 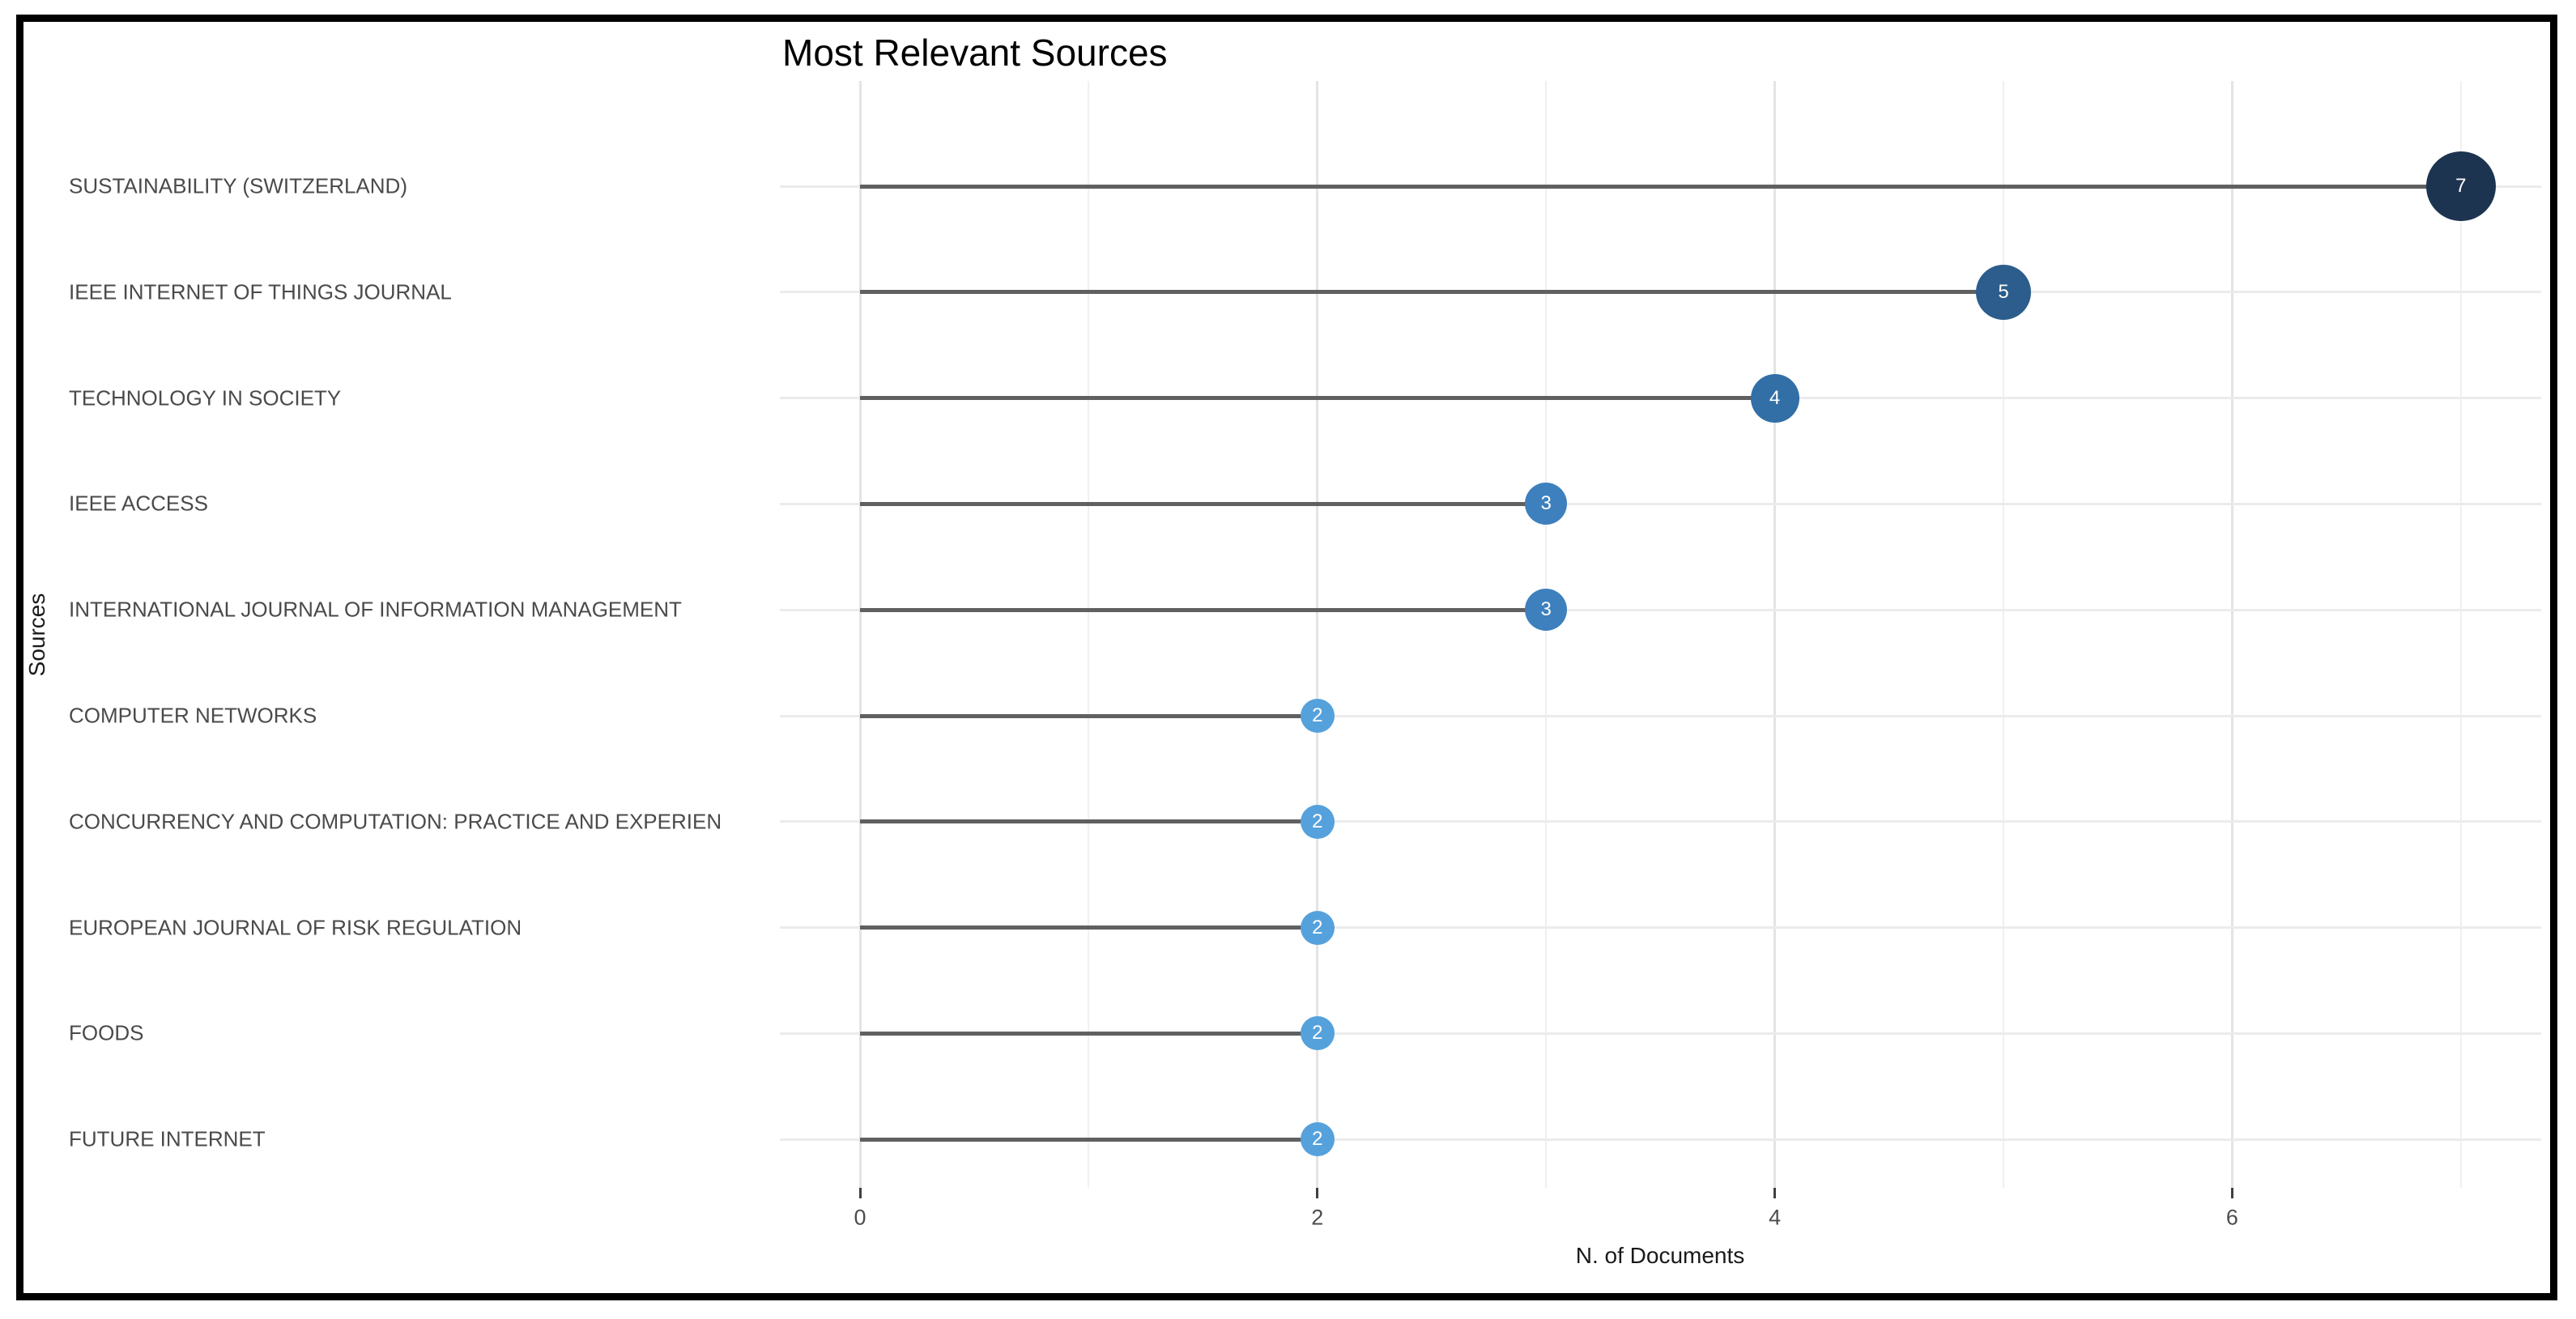 What do you see at coordinates (1660, 1255) in the screenshot?
I see `x-axis-title: N. of Documents` at bounding box center [1660, 1255].